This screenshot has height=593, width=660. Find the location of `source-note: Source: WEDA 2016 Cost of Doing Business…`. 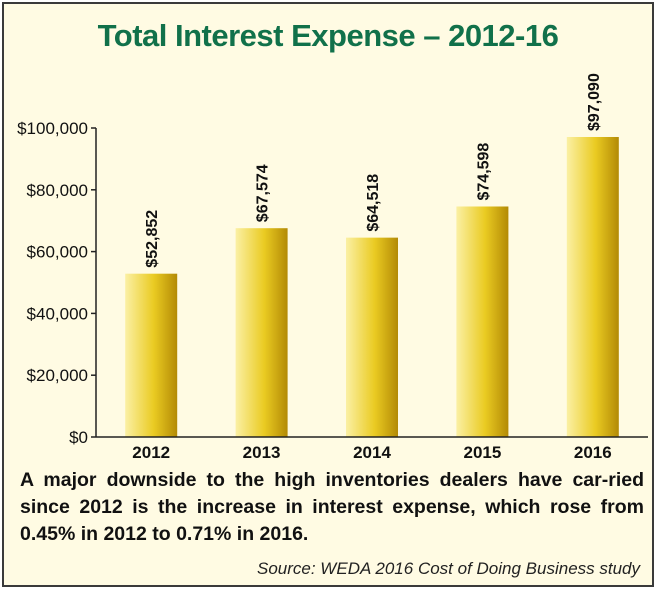

source-note: Source: WEDA 2016 Cost of Doing Business… is located at coordinates (448, 568).